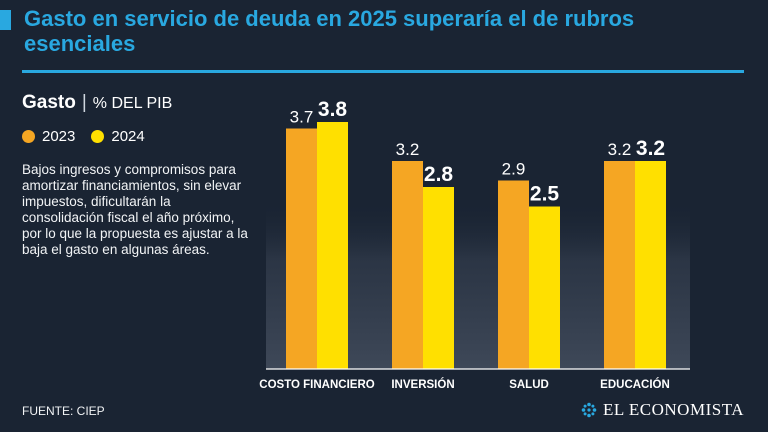  What do you see at coordinates (5, 20) in the screenshot?
I see `title-accent-bar` at bounding box center [5, 20].